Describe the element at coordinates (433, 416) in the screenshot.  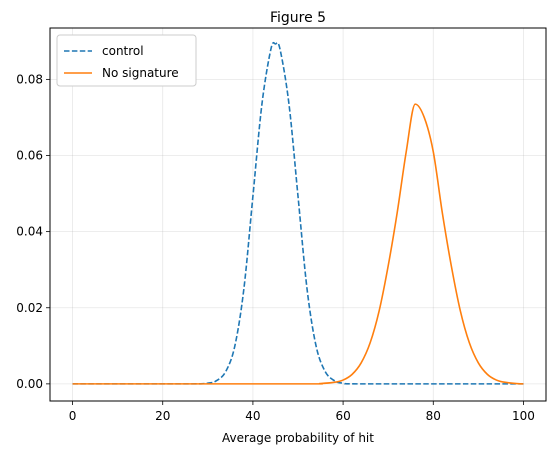
I see `x-tick-label: 80` at that location.